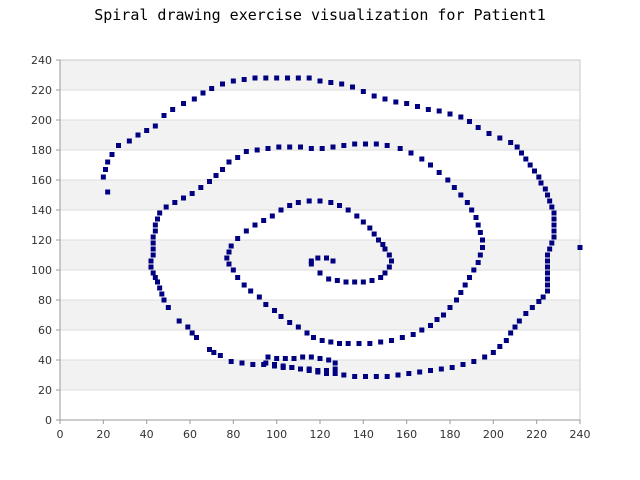  I want to click on x-tick-label: 220, so click(536, 434).